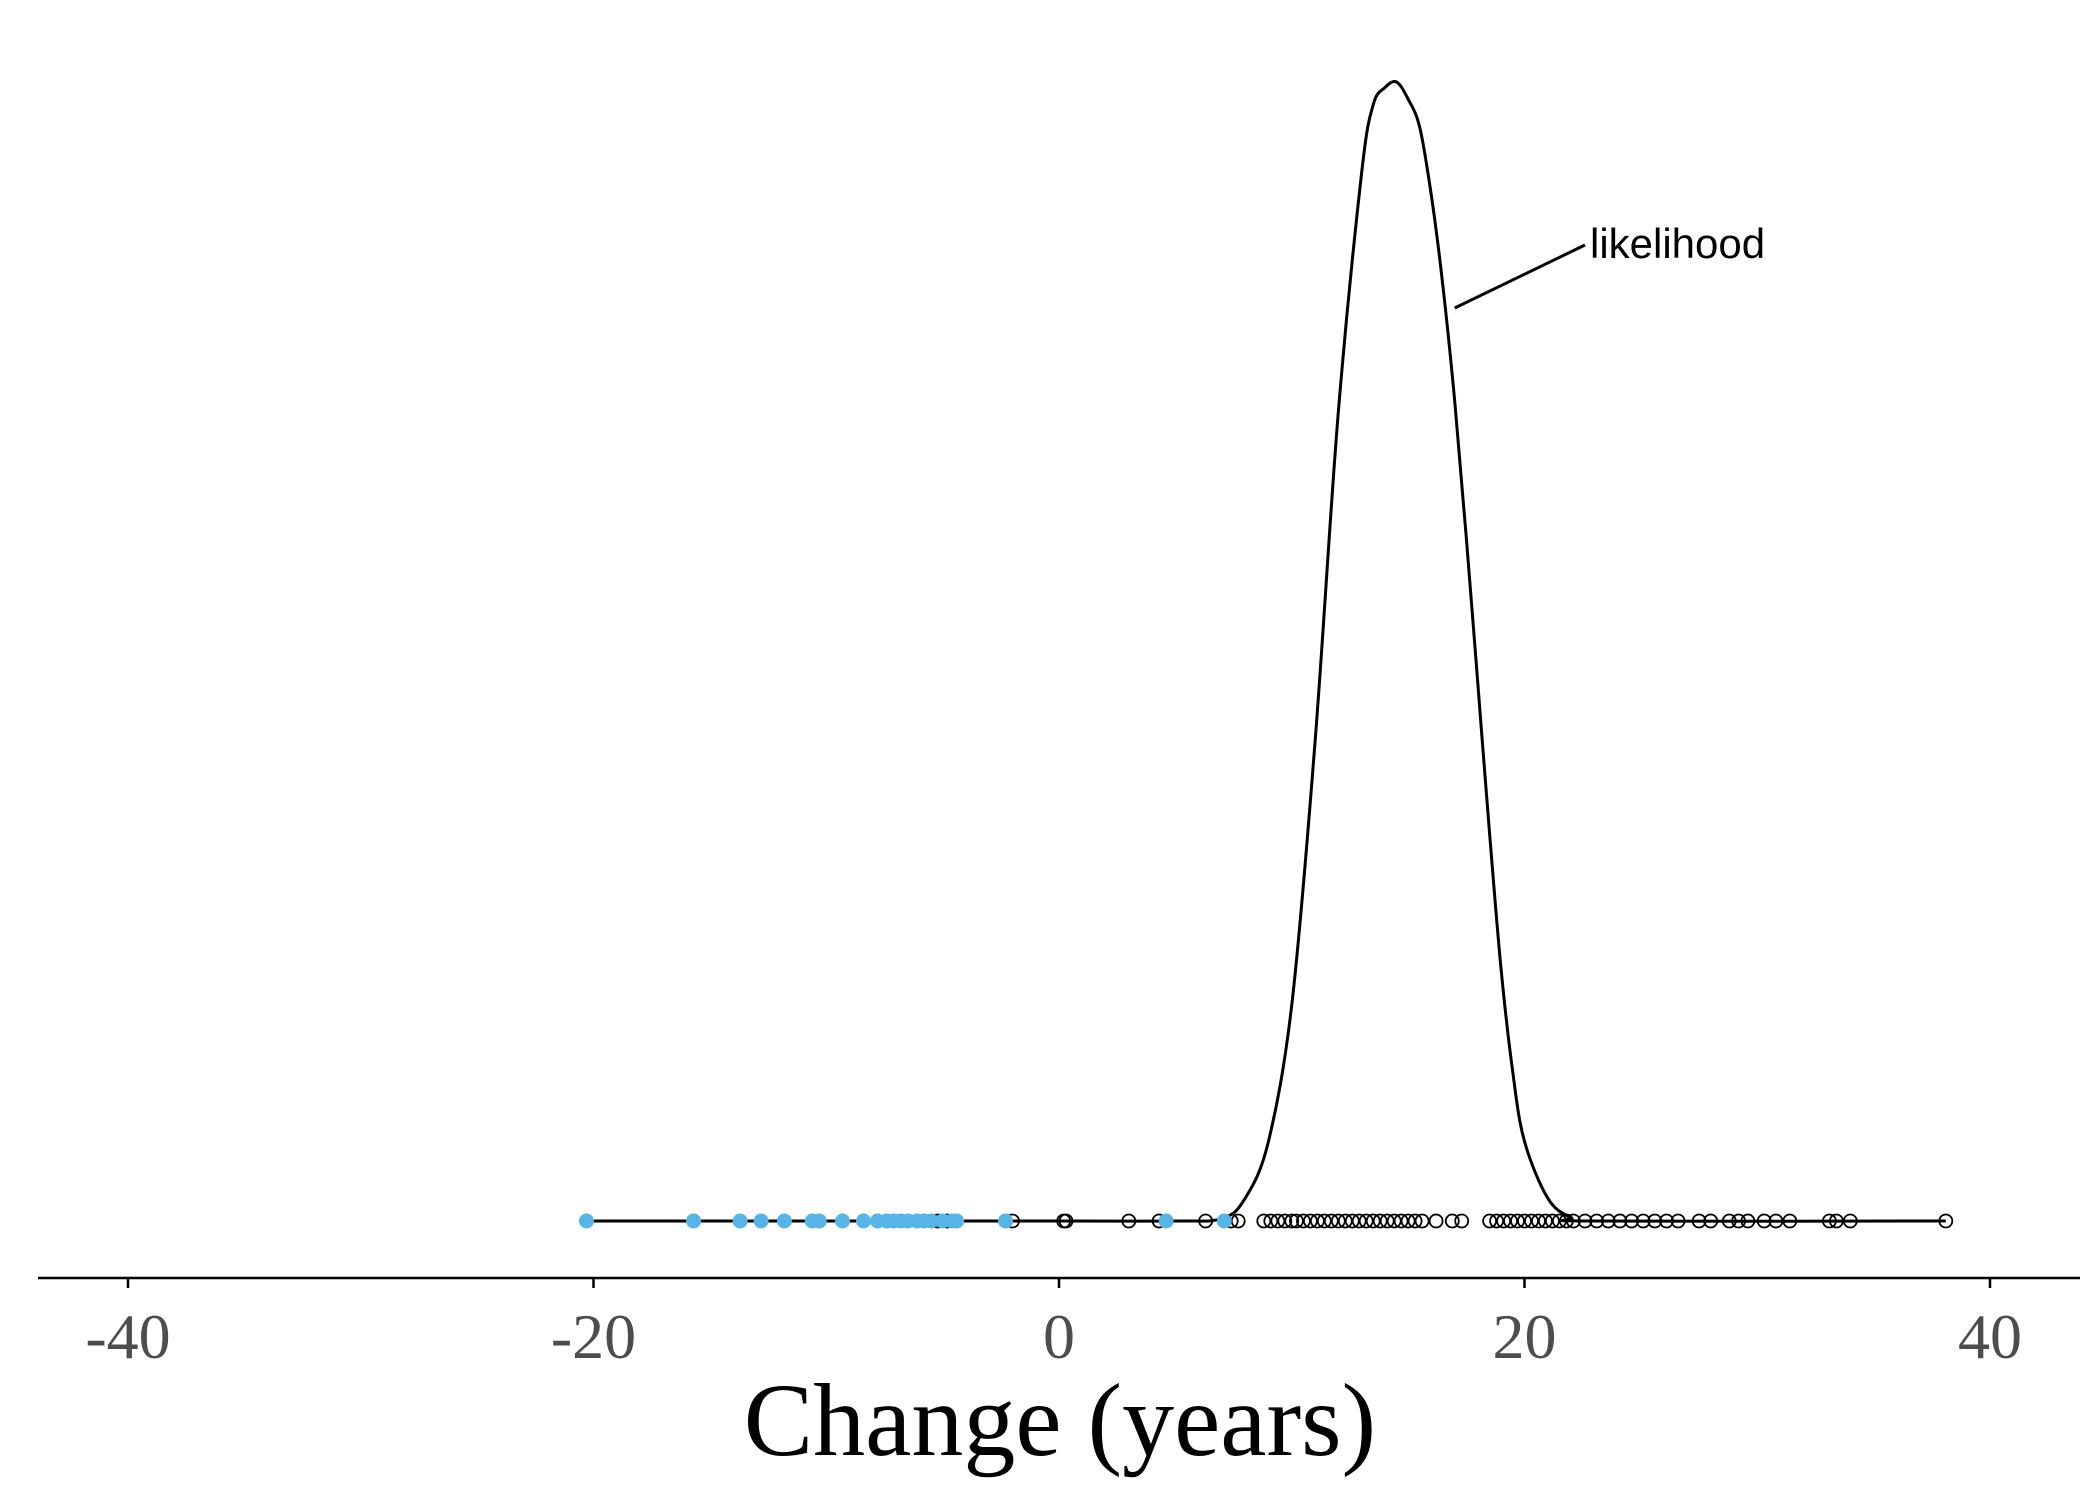  I want to click on x-tick-label: -20, so click(593, 1336).